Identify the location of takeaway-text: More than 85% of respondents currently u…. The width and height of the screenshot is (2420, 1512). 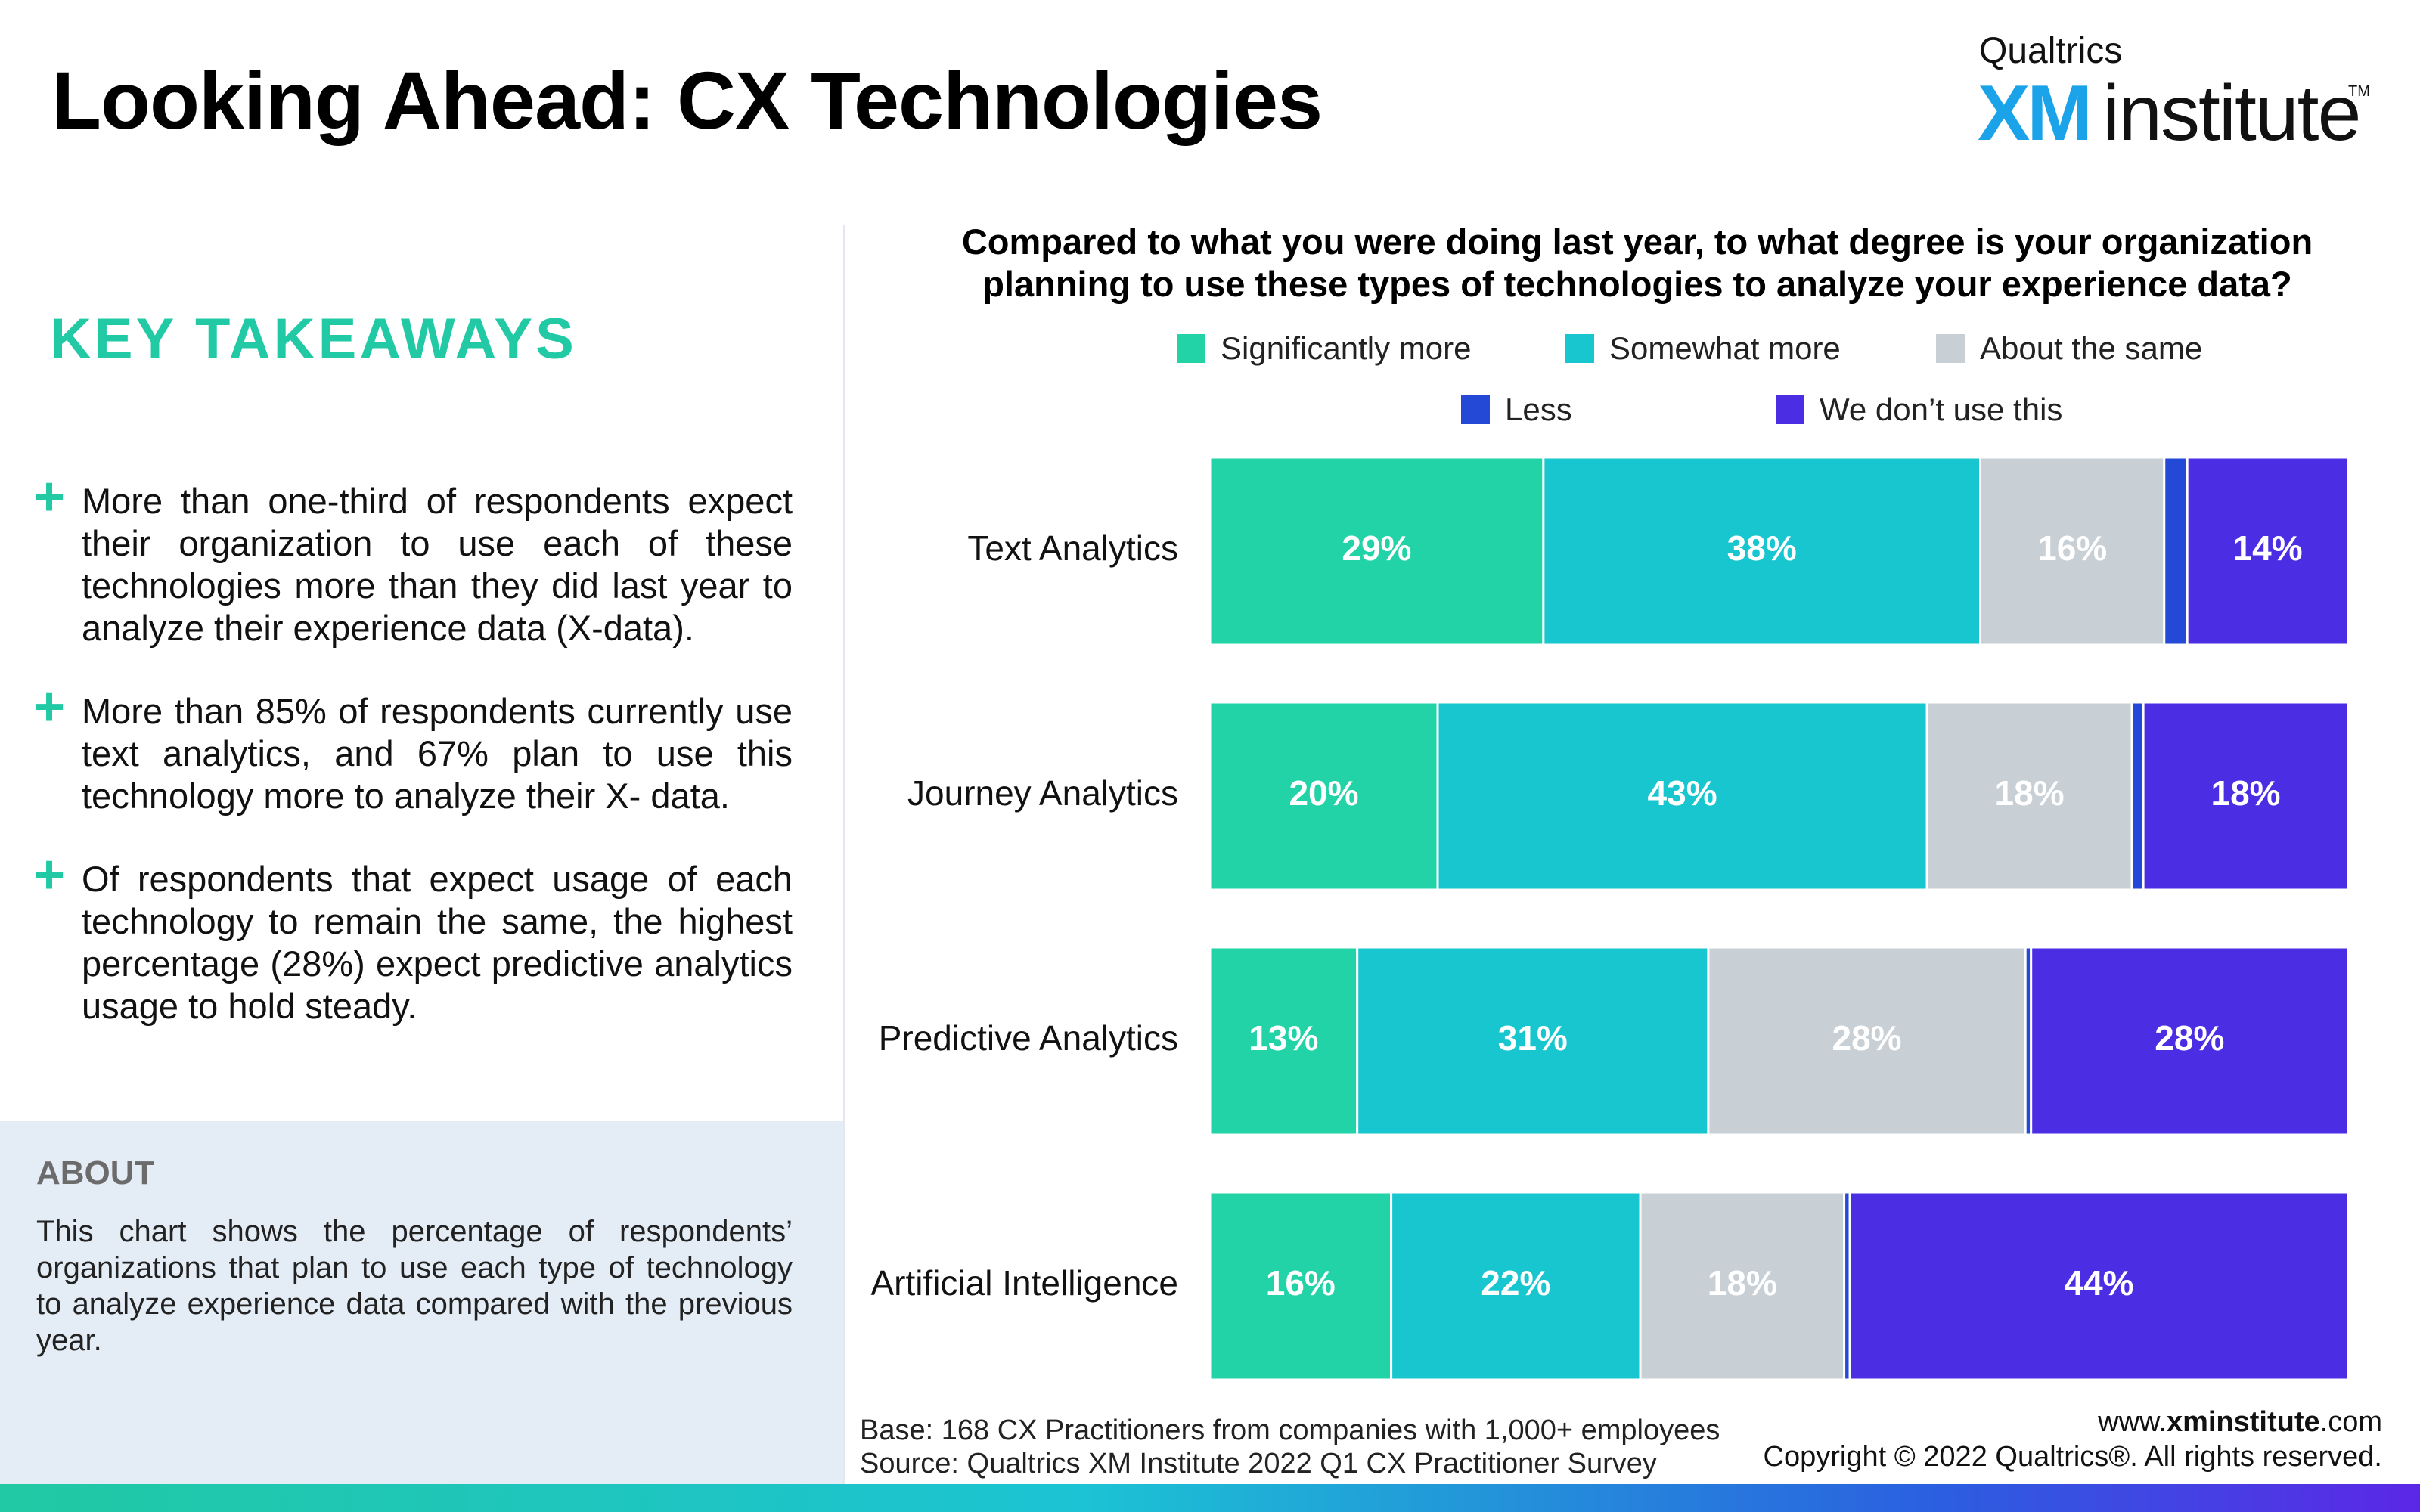
(437, 753).